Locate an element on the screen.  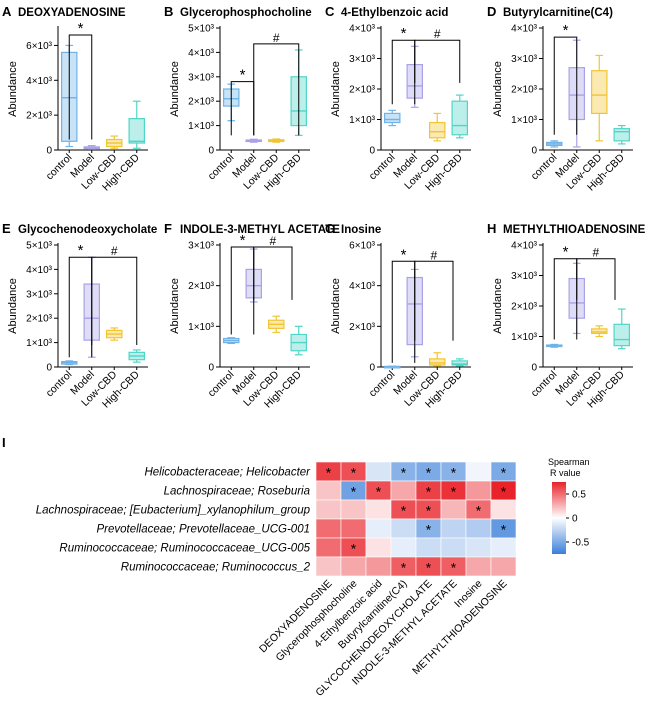
y-tick-label: 6×10³ is located at coordinates (362, 246).